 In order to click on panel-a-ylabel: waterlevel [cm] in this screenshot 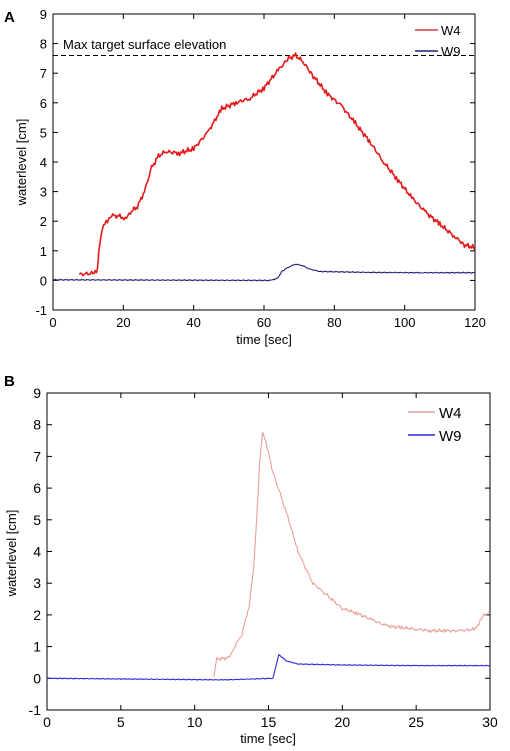, I will do `click(21, 163)`.